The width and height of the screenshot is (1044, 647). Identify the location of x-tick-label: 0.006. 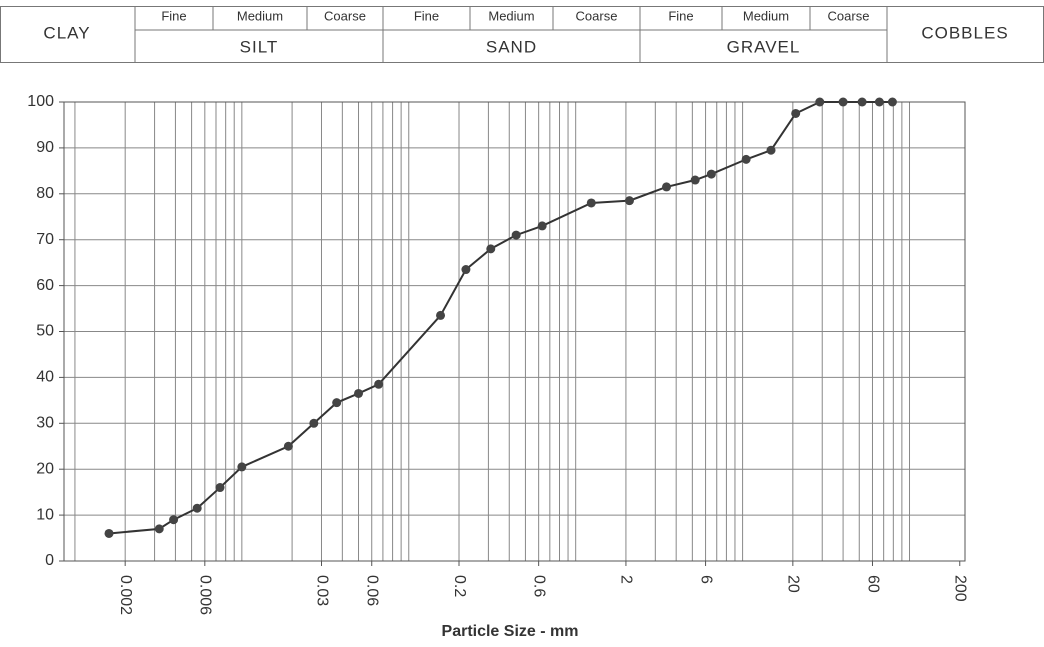
(205, 595).